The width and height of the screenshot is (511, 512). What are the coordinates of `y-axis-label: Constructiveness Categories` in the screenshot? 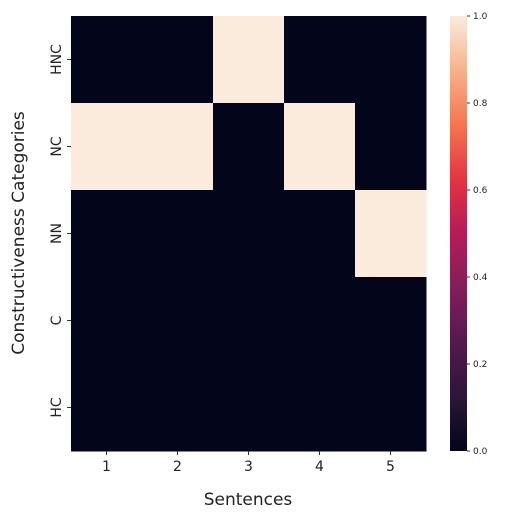 It's located at (19, 233).